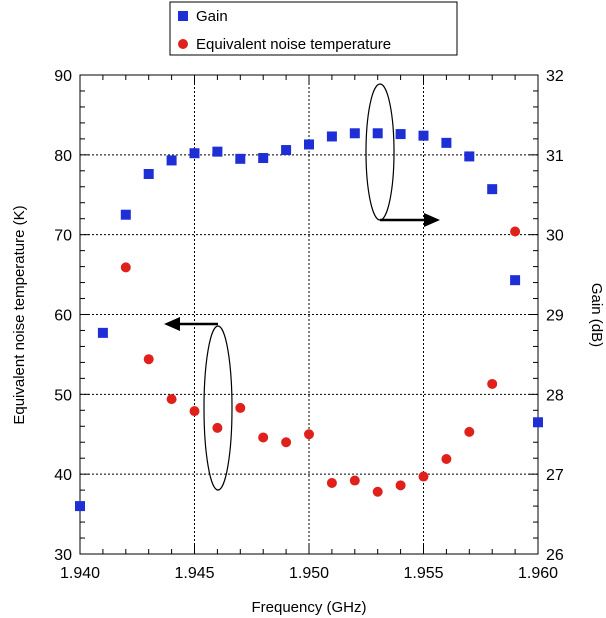 This screenshot has height=618, width=606. I want to click on y-right-tick-label: 32, so click(555, 76).